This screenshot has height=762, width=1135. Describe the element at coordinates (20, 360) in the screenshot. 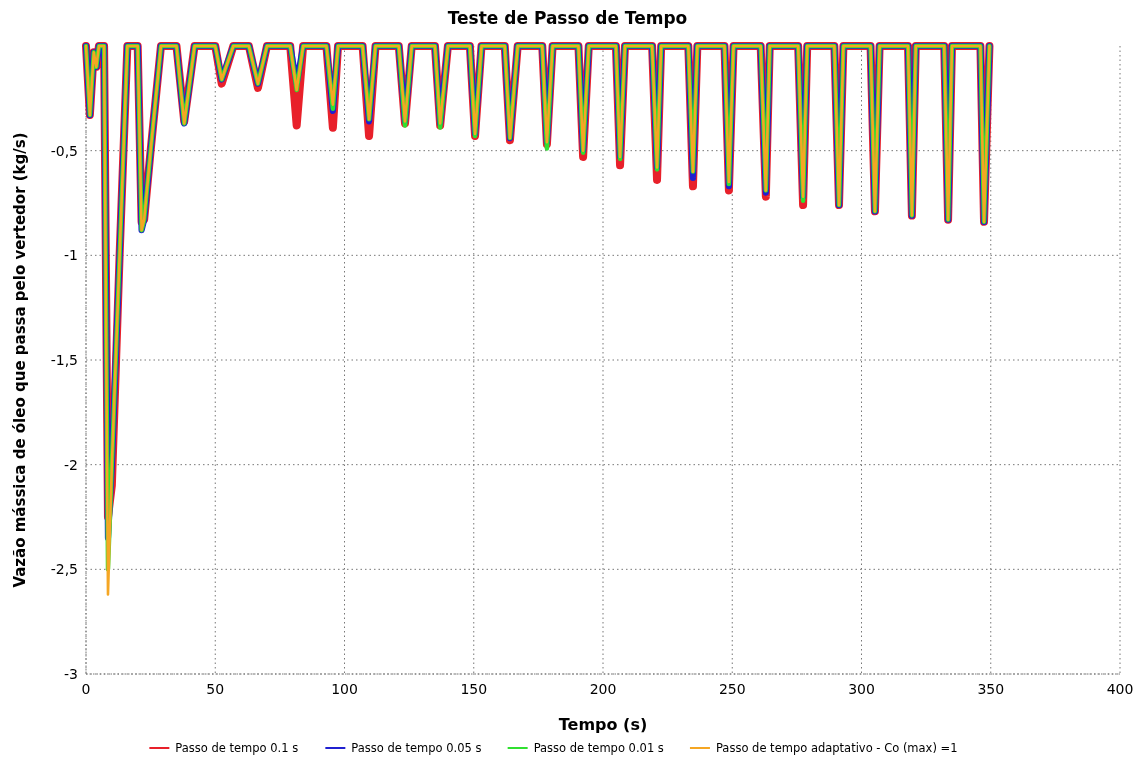

I see `y-axis-title: Vazão mássica de óleo que passa pelo vertedor (kg/s)` at that location.